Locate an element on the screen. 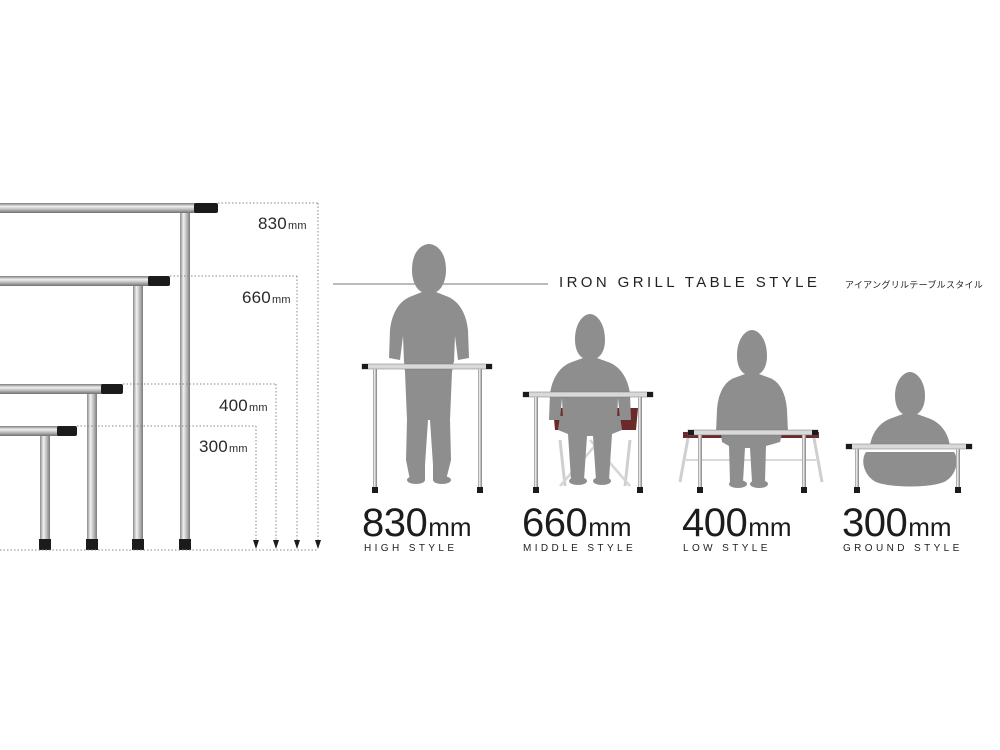 This screenshot has height=750, width=1000. standing-person-silhouette is located at coordinates (429, 364).